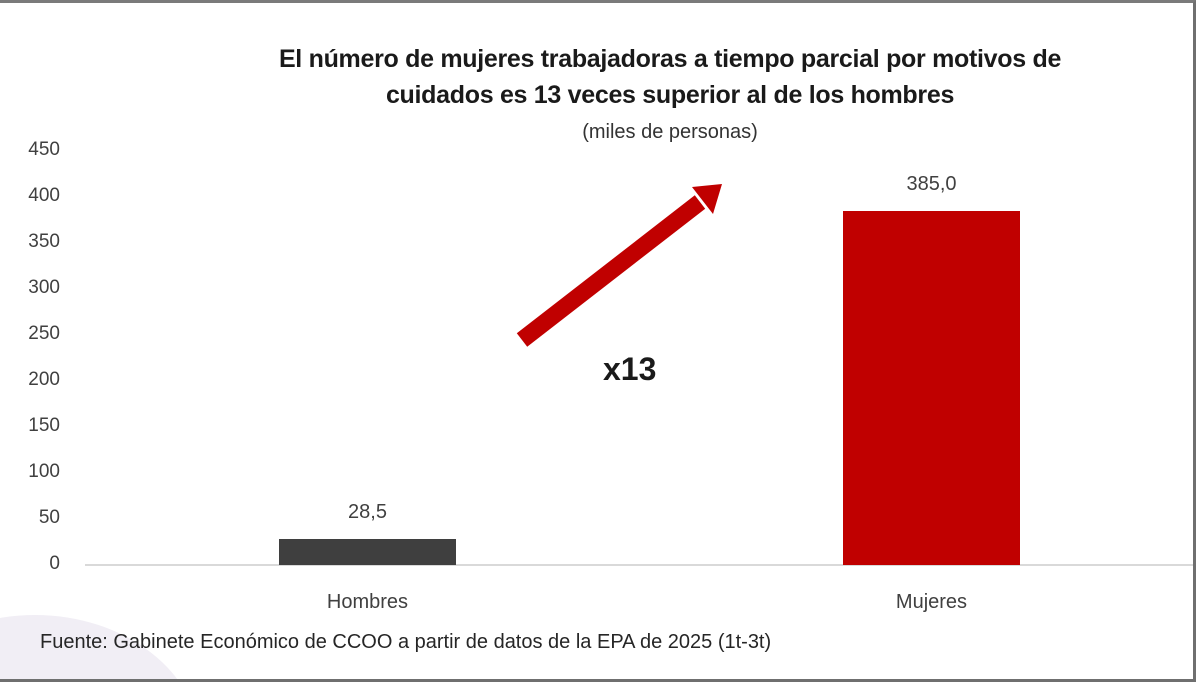 This screenshot has width=1200, height=686. Describe the element at coordinates (931, 602) in the screenshot. I see `category-label-mujeres: Mujeres` at that location.